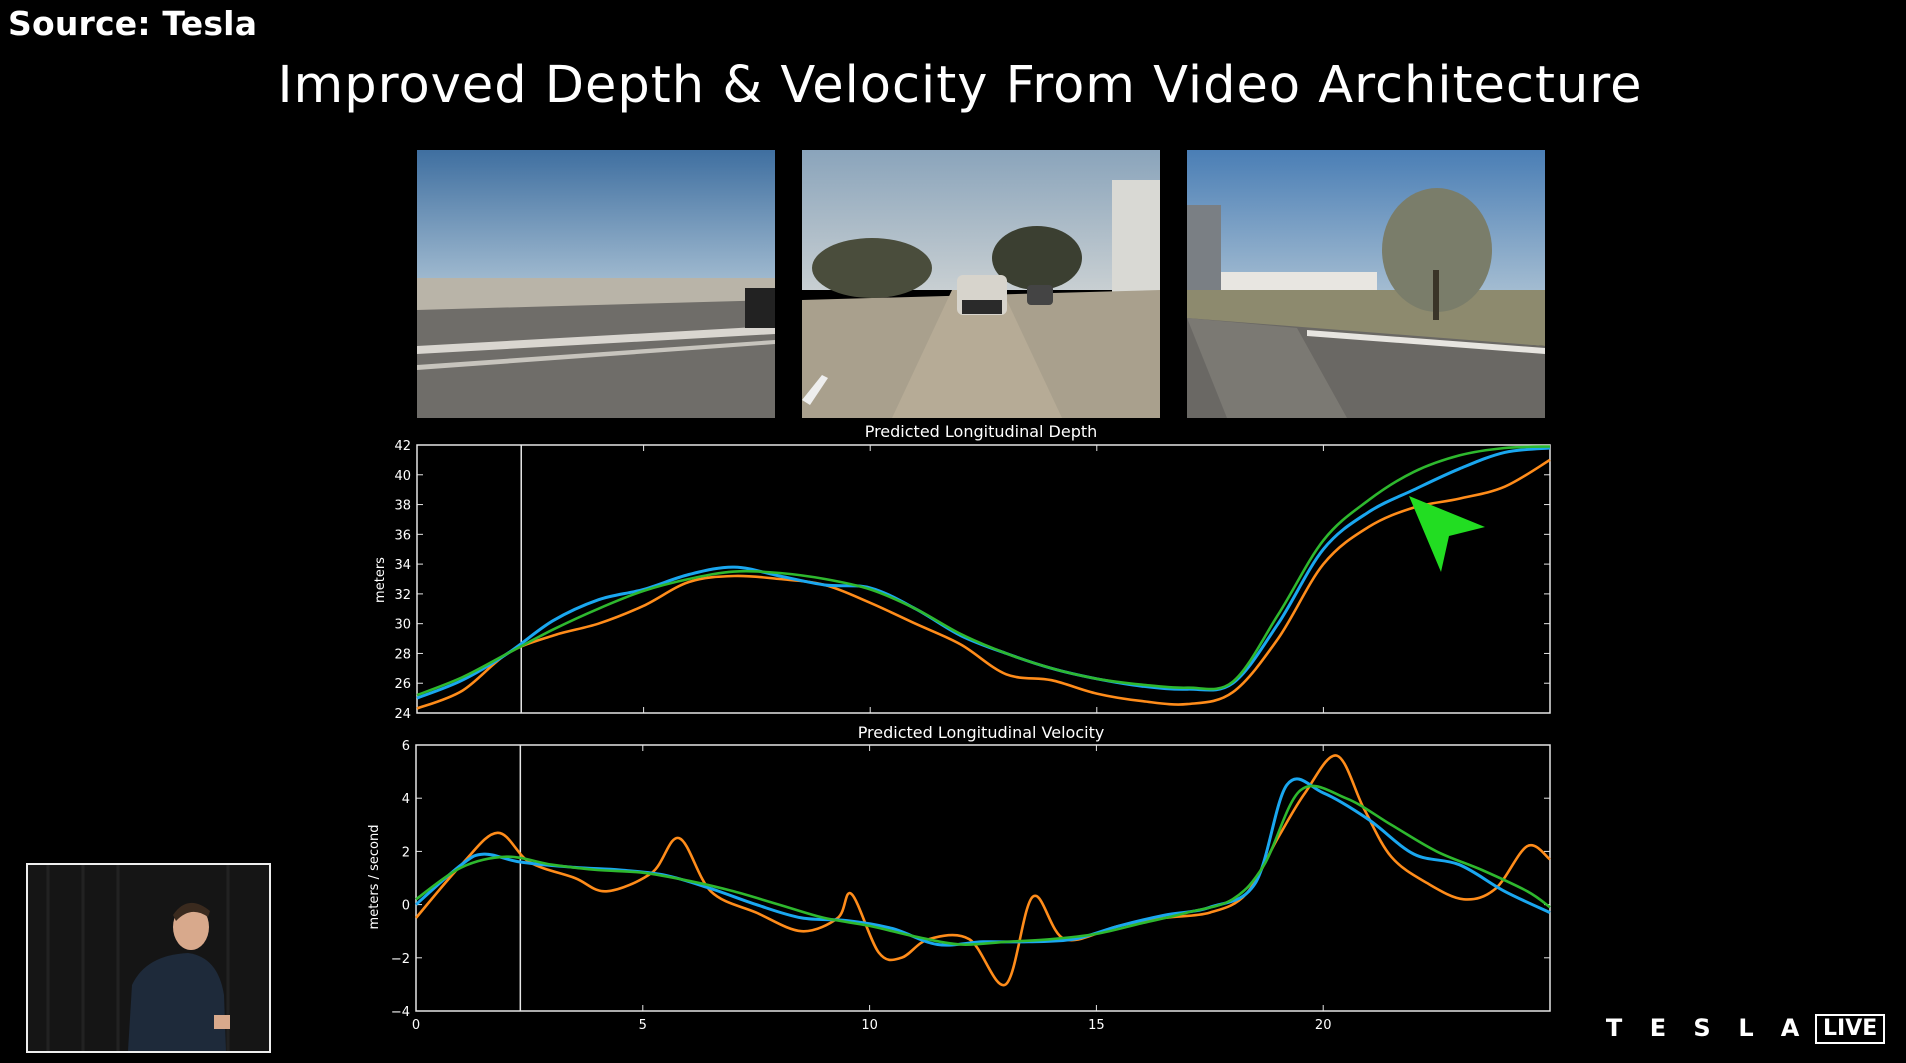 The image size is (1906, 1063). Describe the element at coordinates (380, 580) in the screenshot. I see `y-axis-label: meters` at that location.